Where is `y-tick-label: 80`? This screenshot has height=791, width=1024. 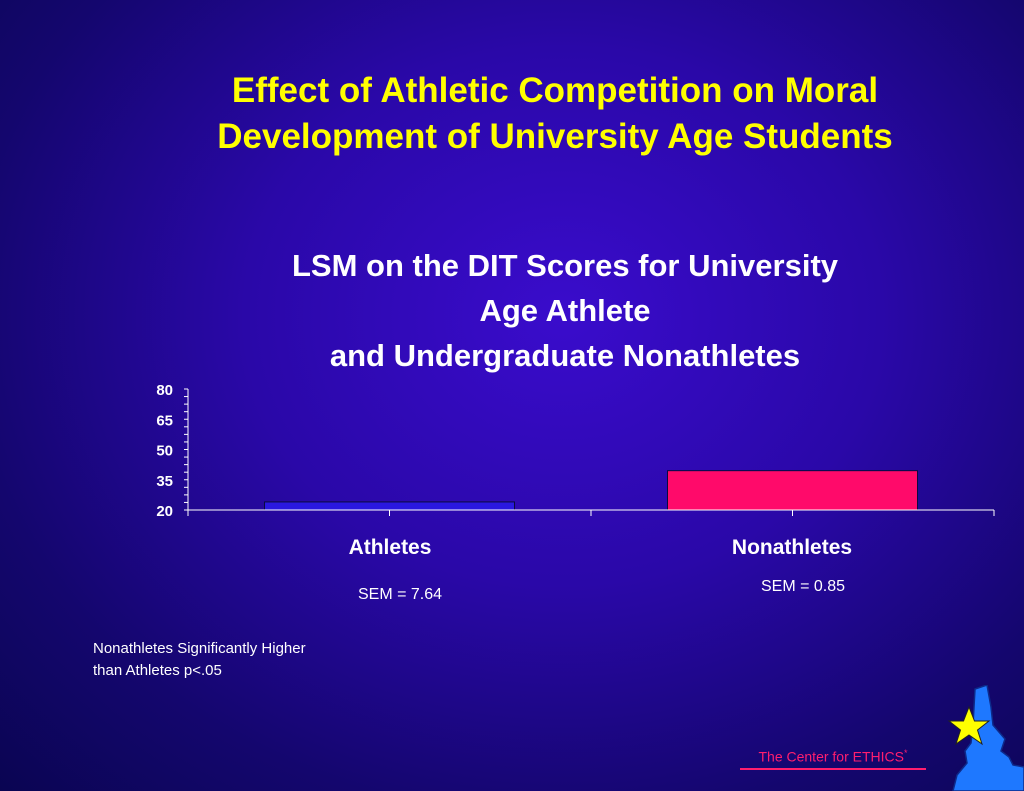
y-tick-label: 80 is located at coordinates (164, 390).